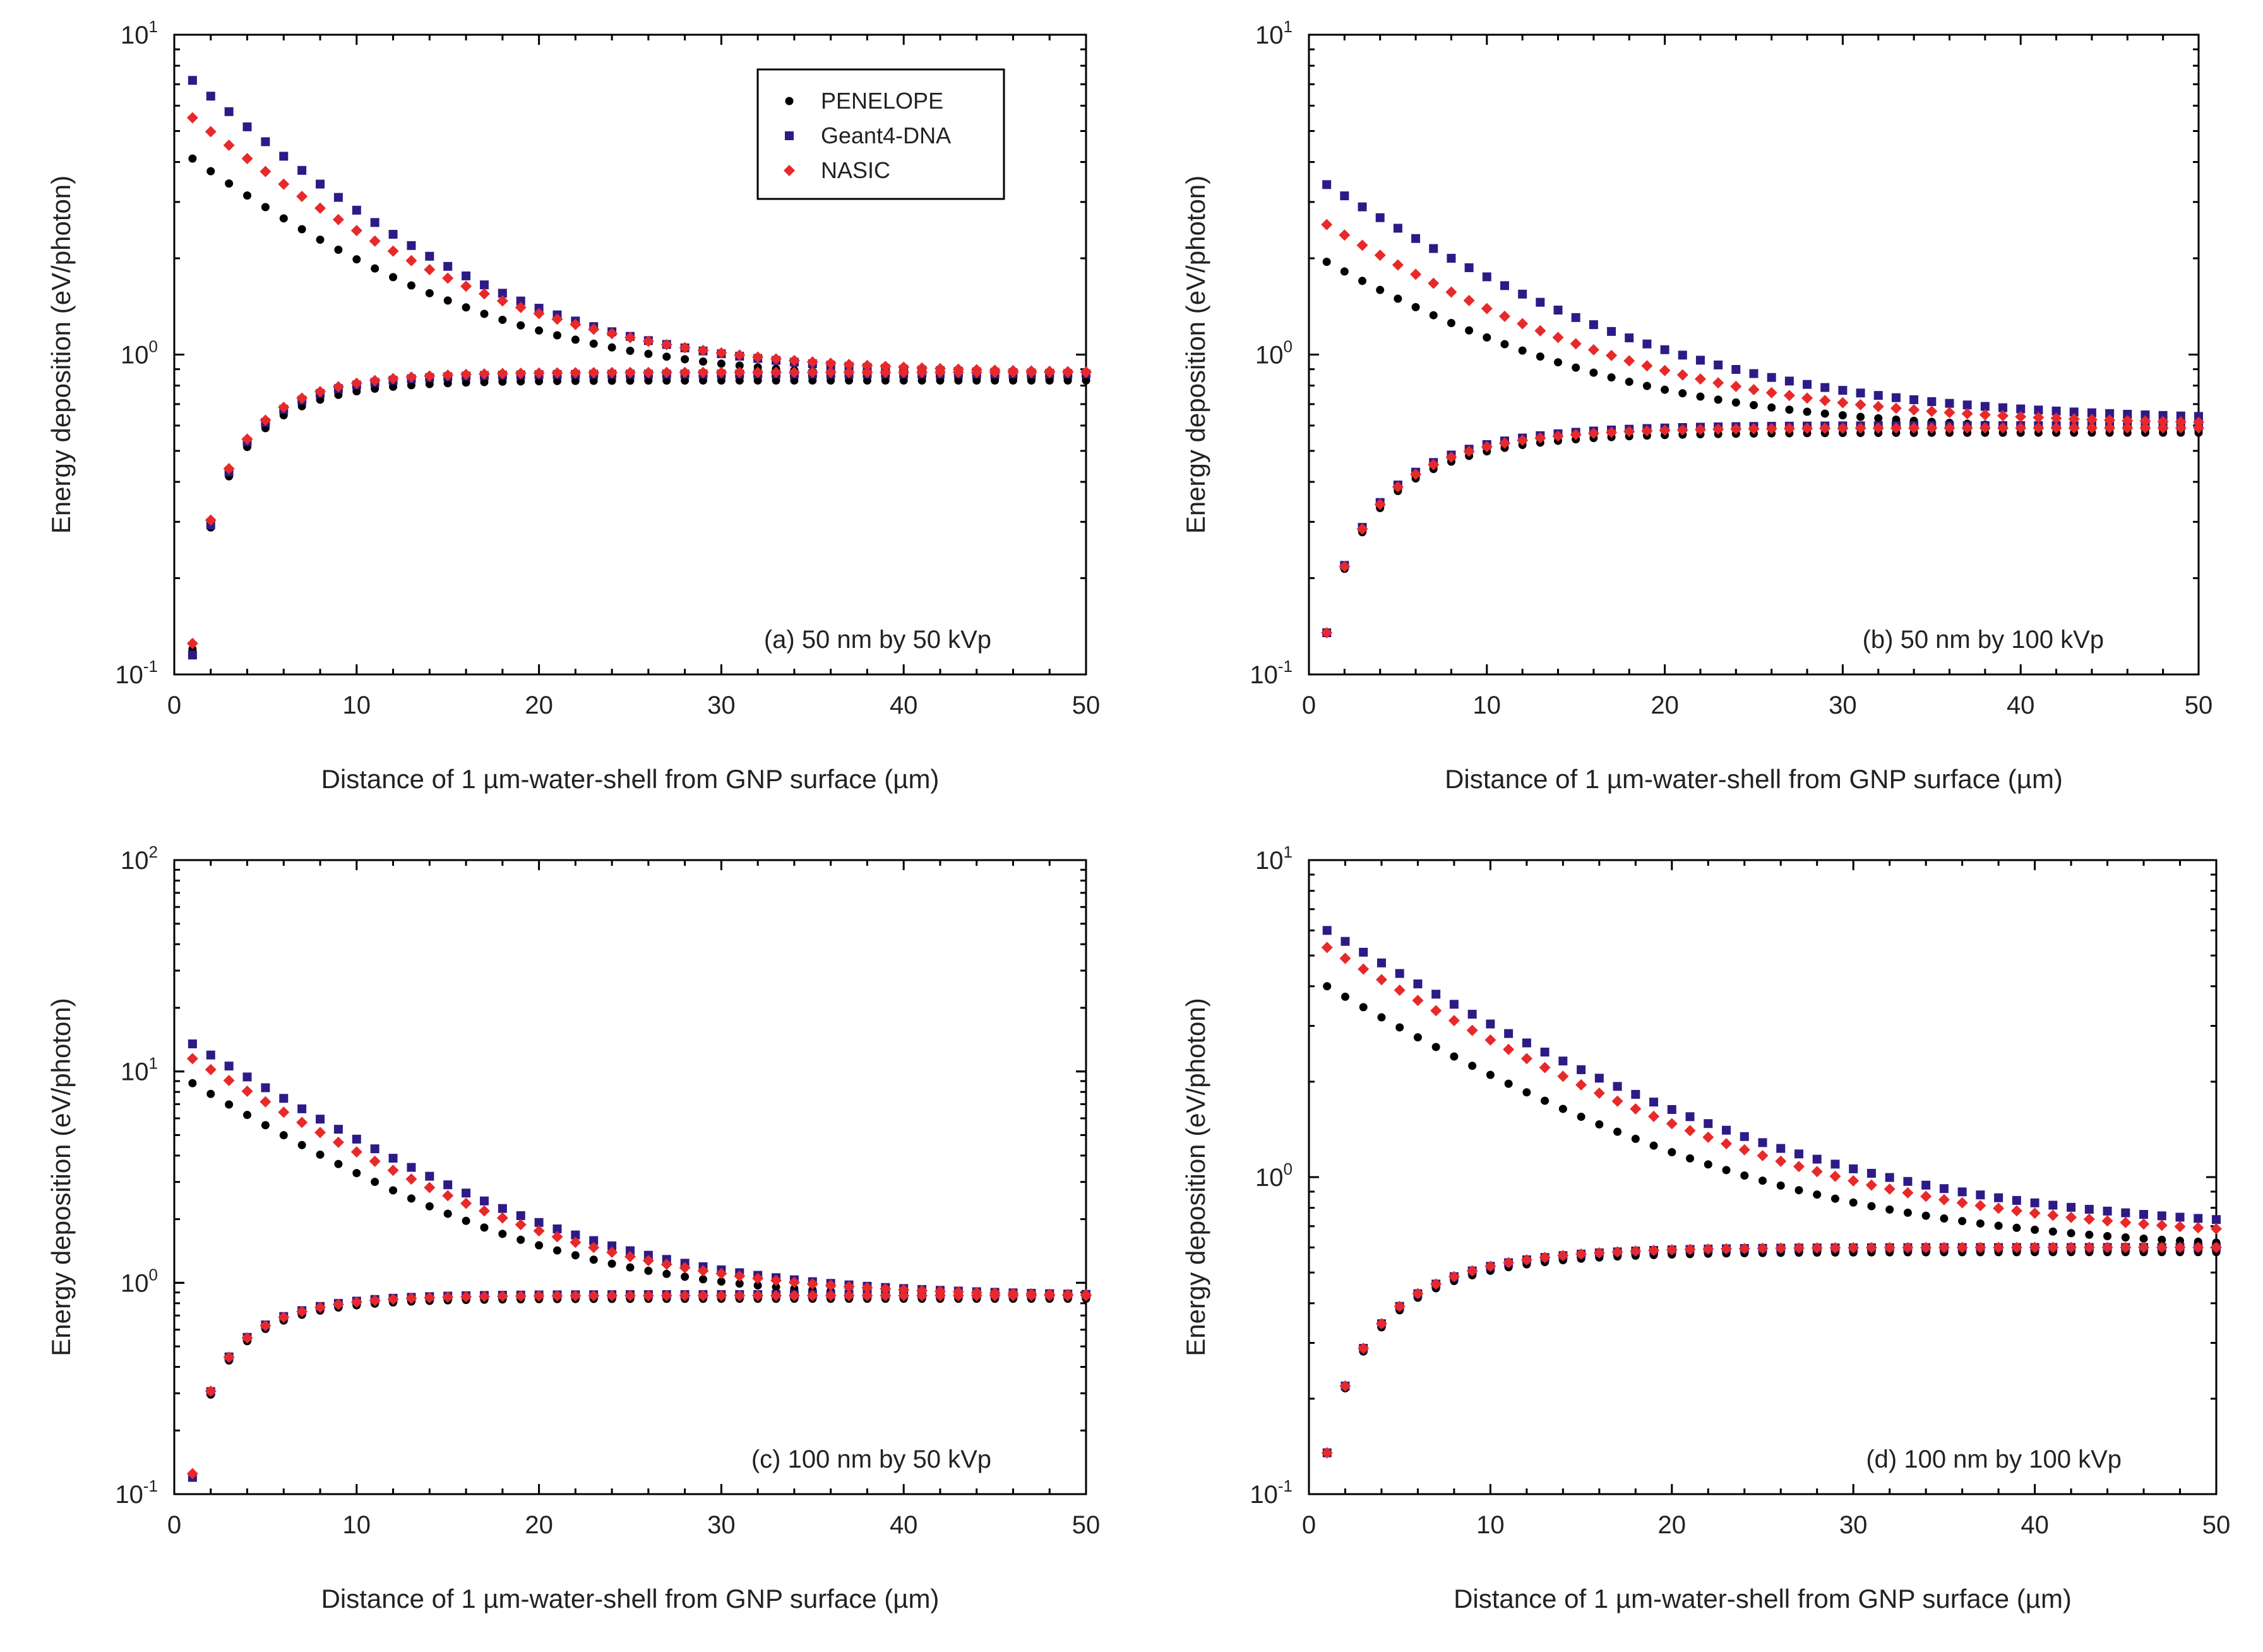 This screenshot has width=2263, height=1652. Describe the element at coordinates (539, 1525) in the screenshot. I see `x-tick-label: 20` at that location.